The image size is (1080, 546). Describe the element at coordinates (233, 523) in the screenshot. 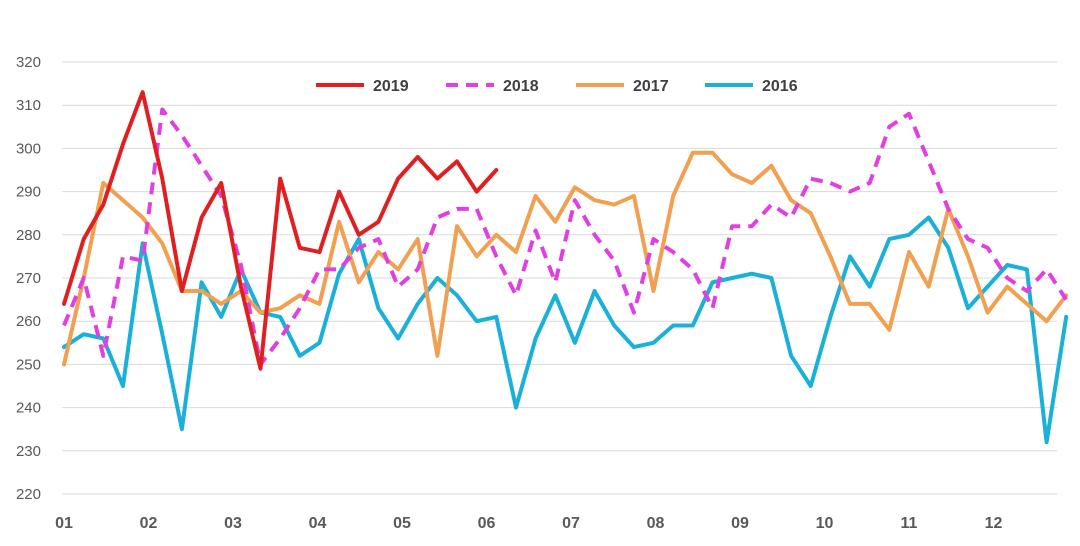

I see `x-tick-label: 03` at that location.